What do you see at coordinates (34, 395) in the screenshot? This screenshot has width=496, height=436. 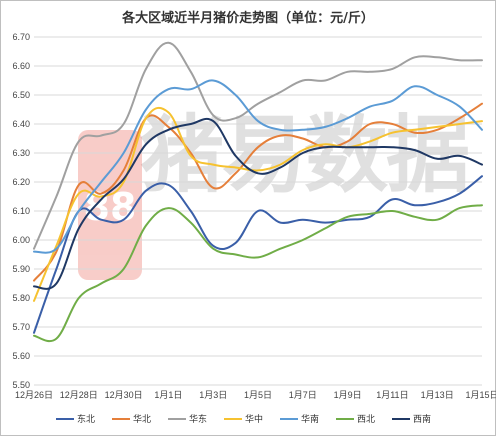 I see `x-tick-label: 12月26日` at bounding box center [34, 395].